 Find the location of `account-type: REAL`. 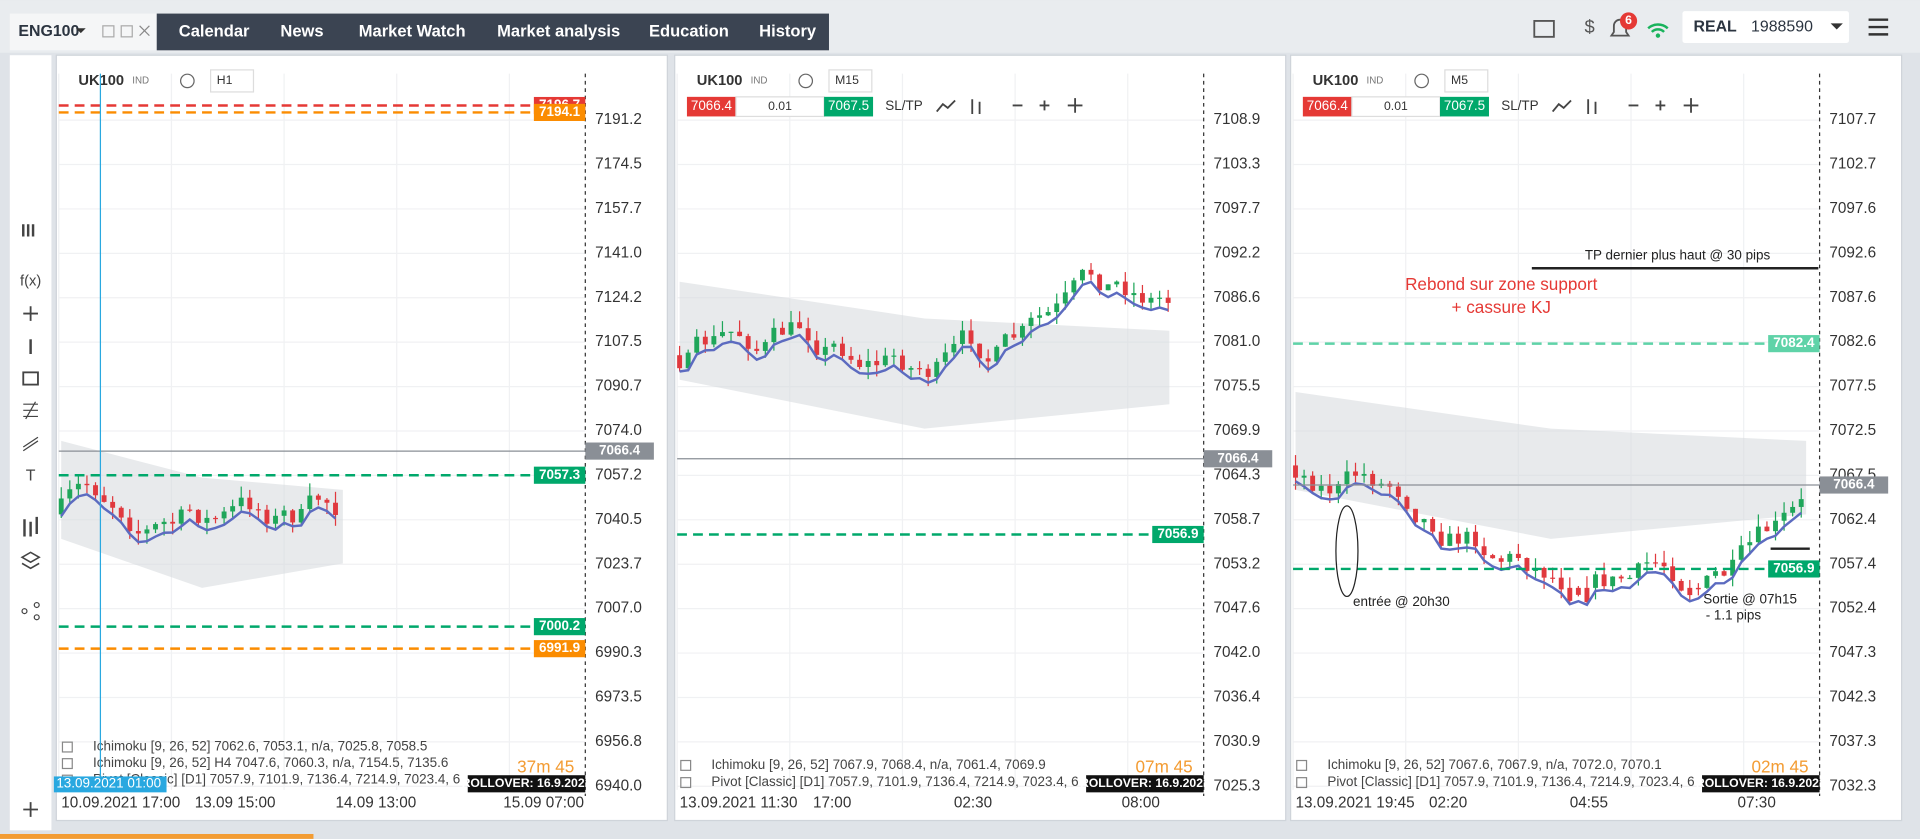

account-type: REAL is located at coordinates (1715, 26).